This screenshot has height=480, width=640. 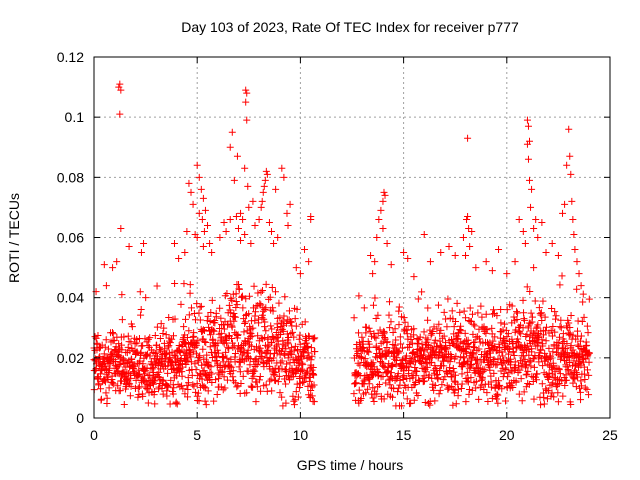 I want to click on y-tick-label: 0.06, so click(x=70, y=238).